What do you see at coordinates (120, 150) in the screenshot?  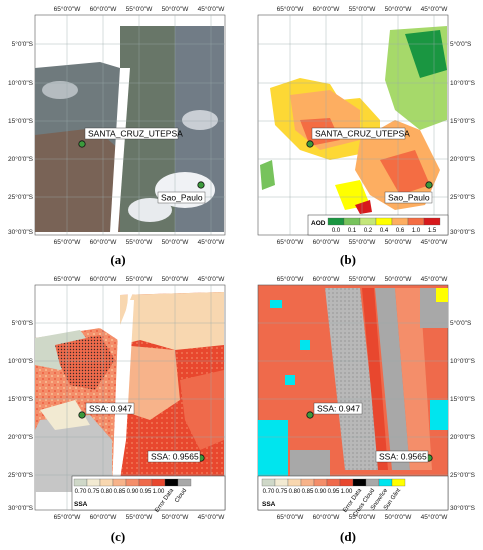 I see `swath-gap` at bounding box center [120, 150].